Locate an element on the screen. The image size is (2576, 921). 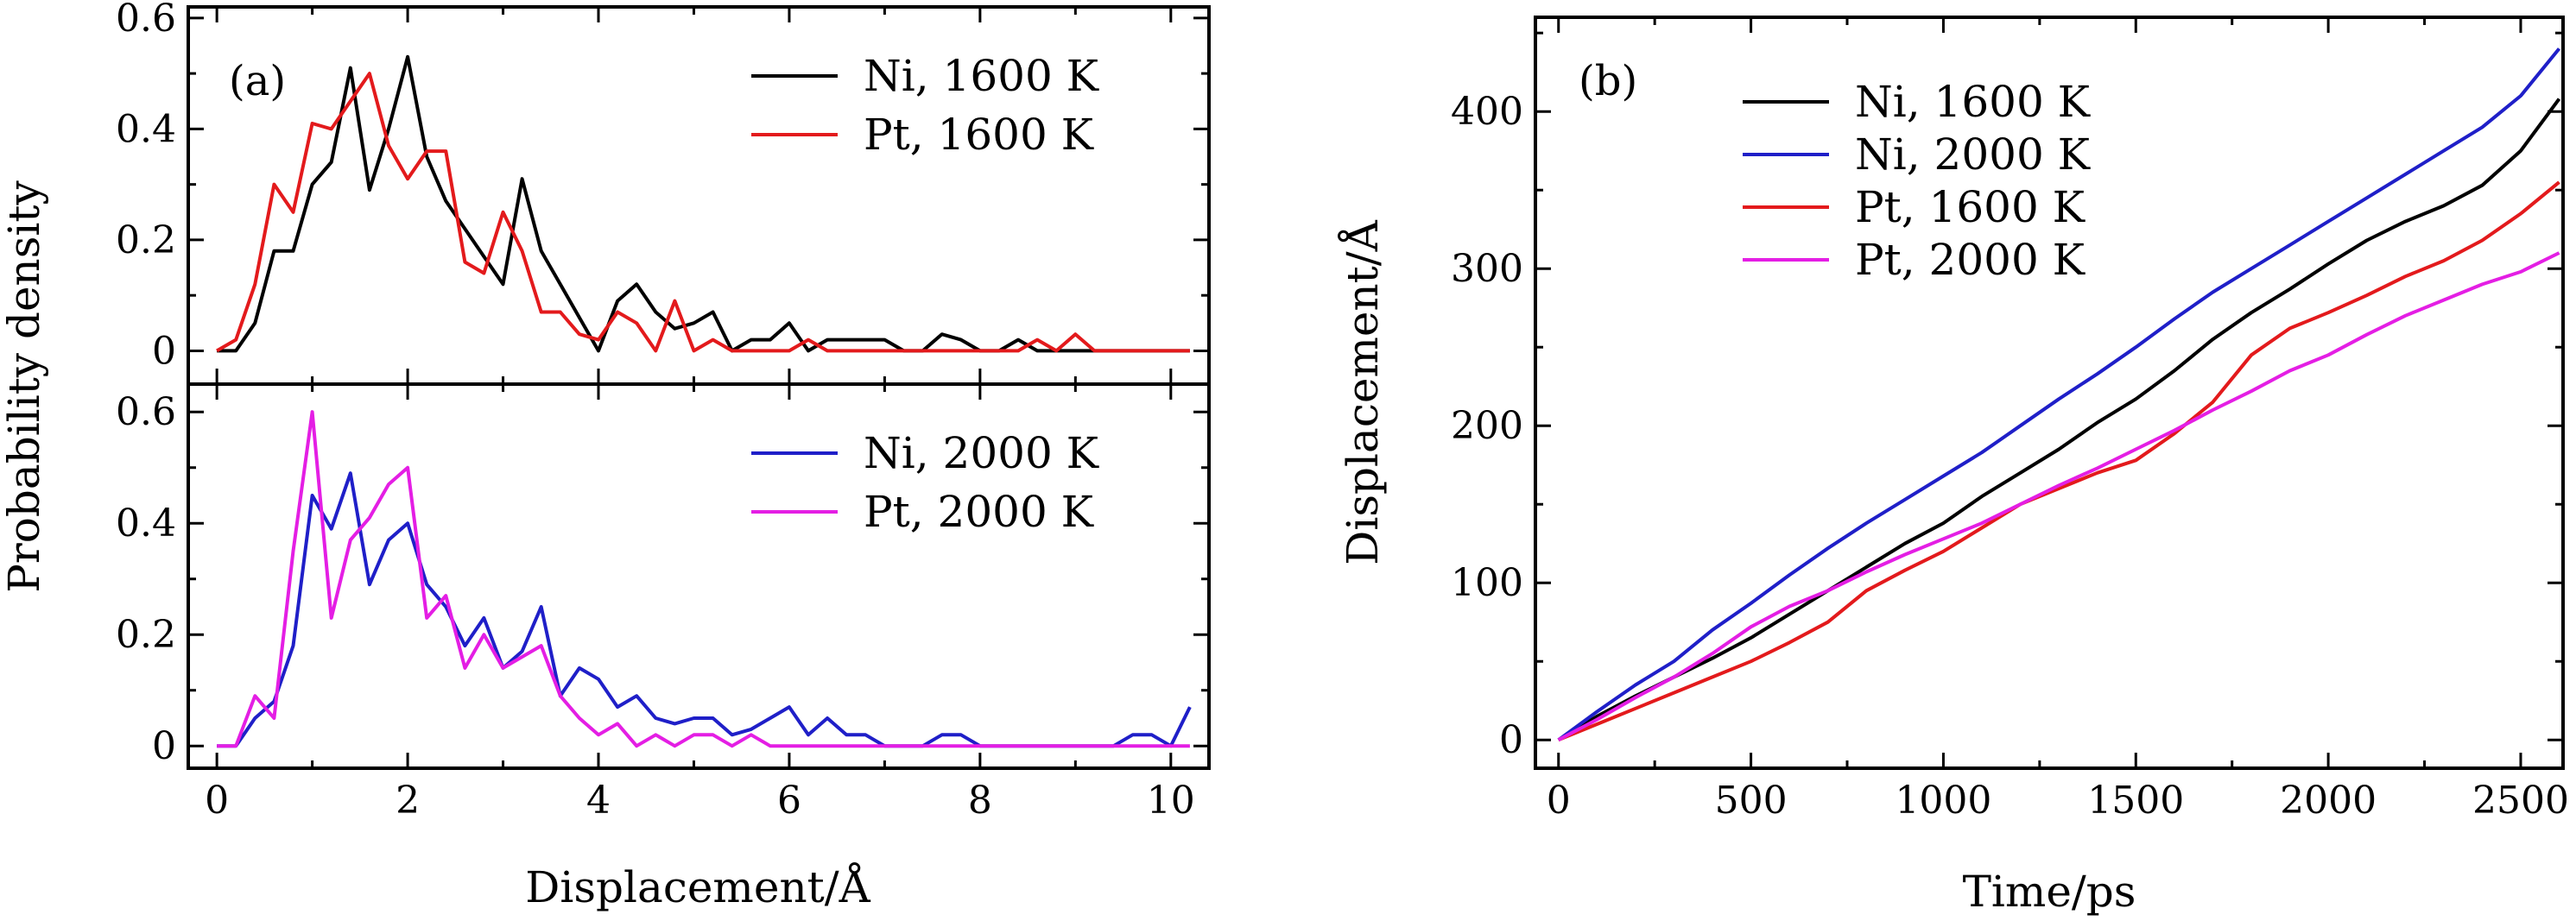
panel-a-top-plot-lines is located at coordinates (703, 203).